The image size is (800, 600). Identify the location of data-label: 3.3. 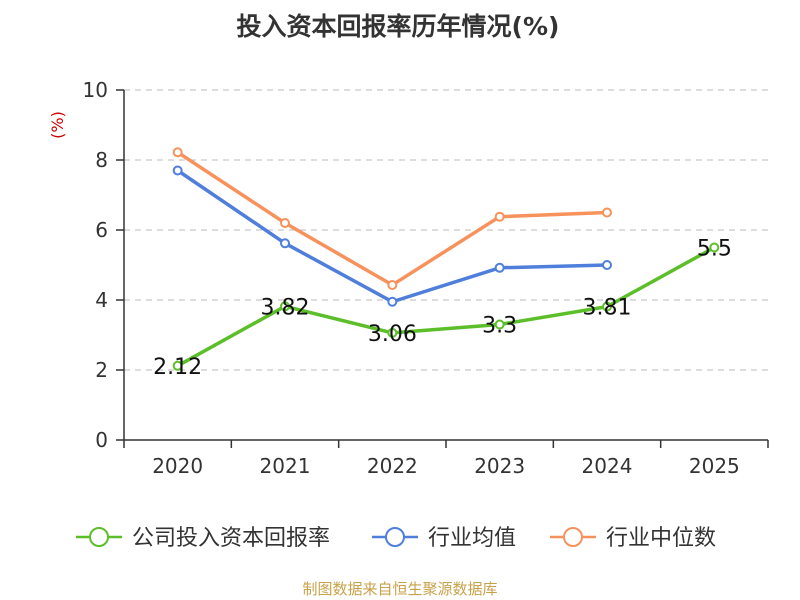
(499, 326).